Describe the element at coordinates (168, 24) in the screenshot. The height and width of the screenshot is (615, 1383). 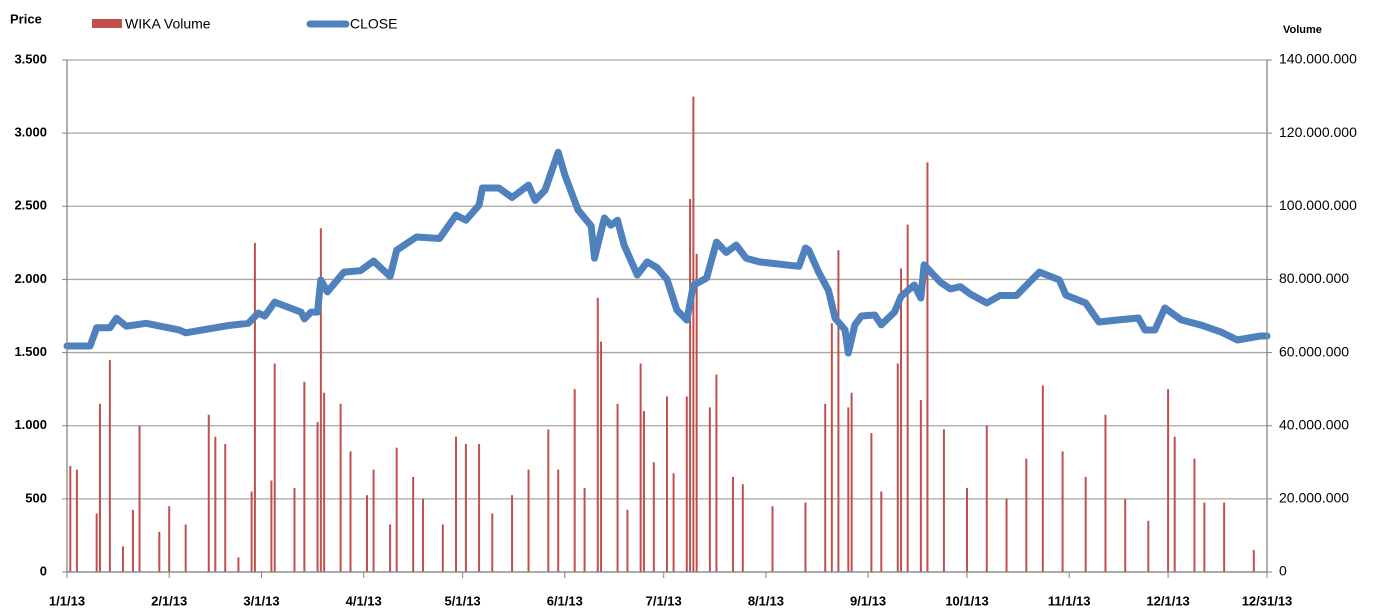
I see `legend-label: WIKA Volume` at that location.